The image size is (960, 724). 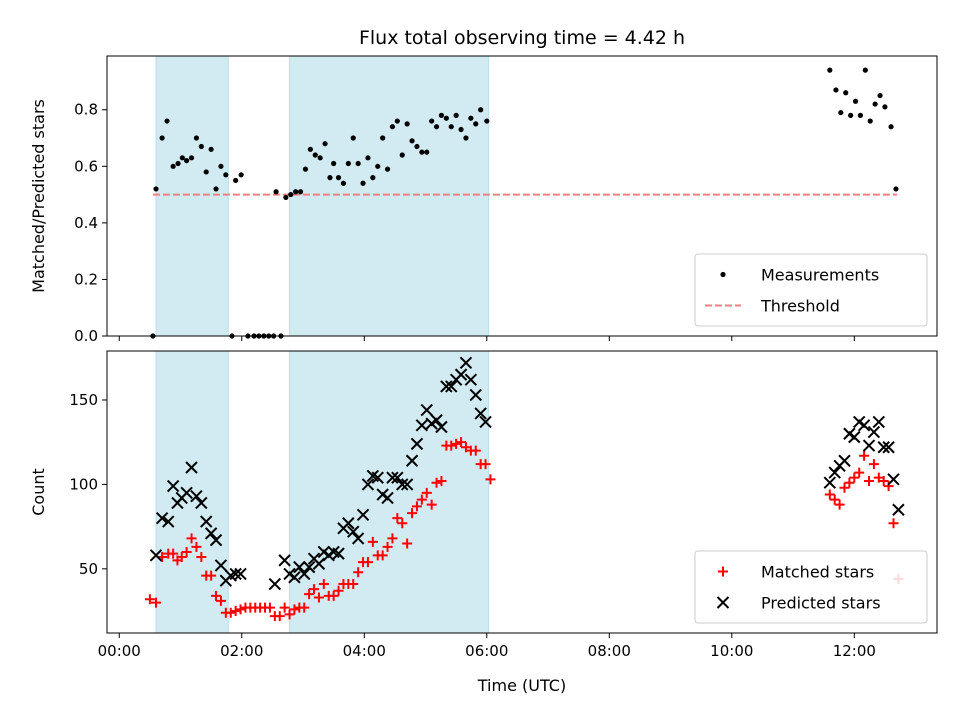 I want to click on legend-bottom: Matched stars Predicted stars, so click(x=811, y=587).